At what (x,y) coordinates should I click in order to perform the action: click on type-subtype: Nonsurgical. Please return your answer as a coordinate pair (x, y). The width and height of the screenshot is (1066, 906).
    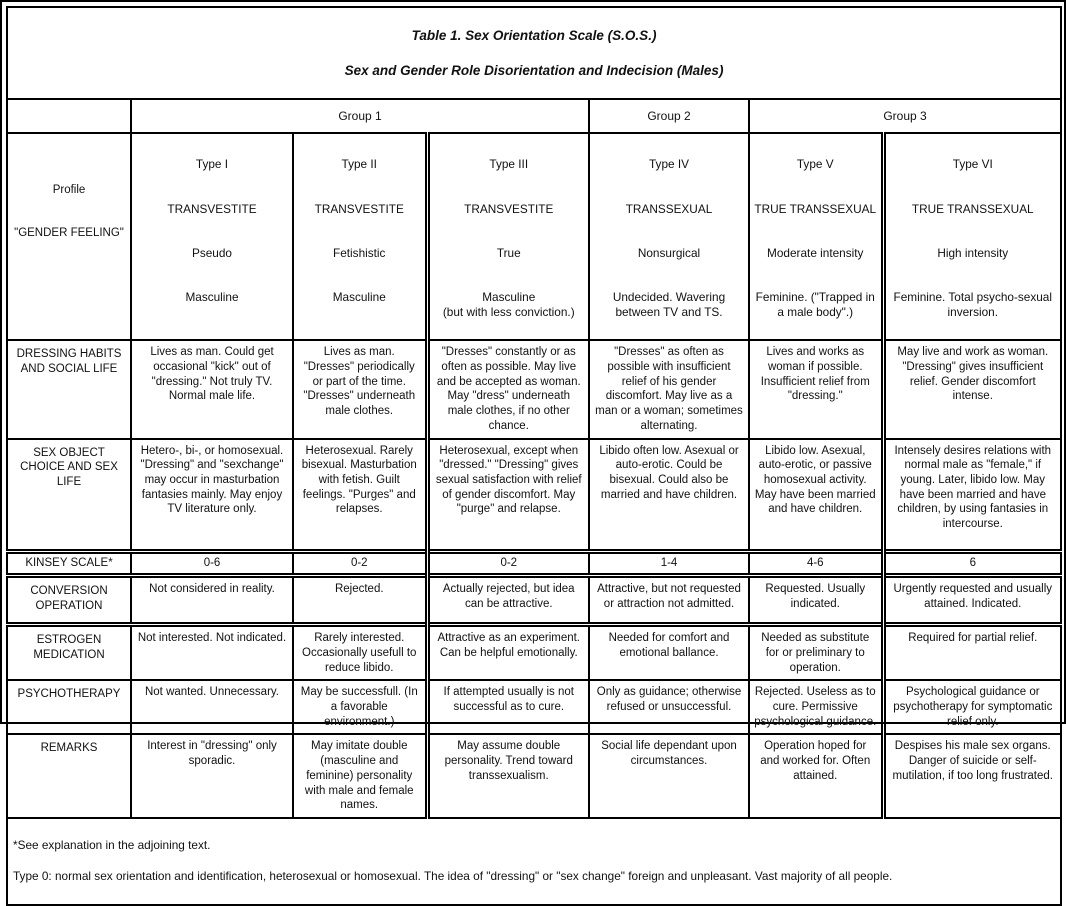
    Looking at the image, I should click on (669, 252).